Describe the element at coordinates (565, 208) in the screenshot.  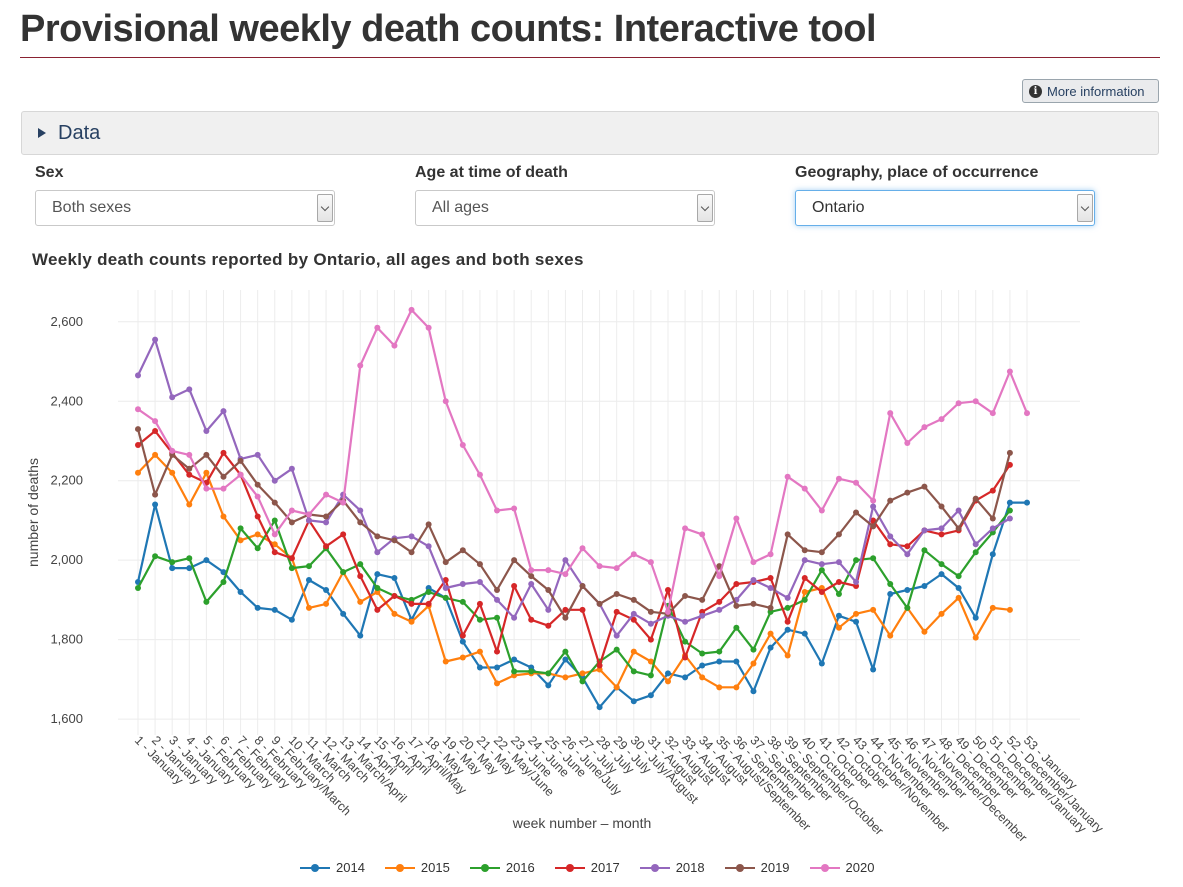
I see `age-select: All ages` at that location.